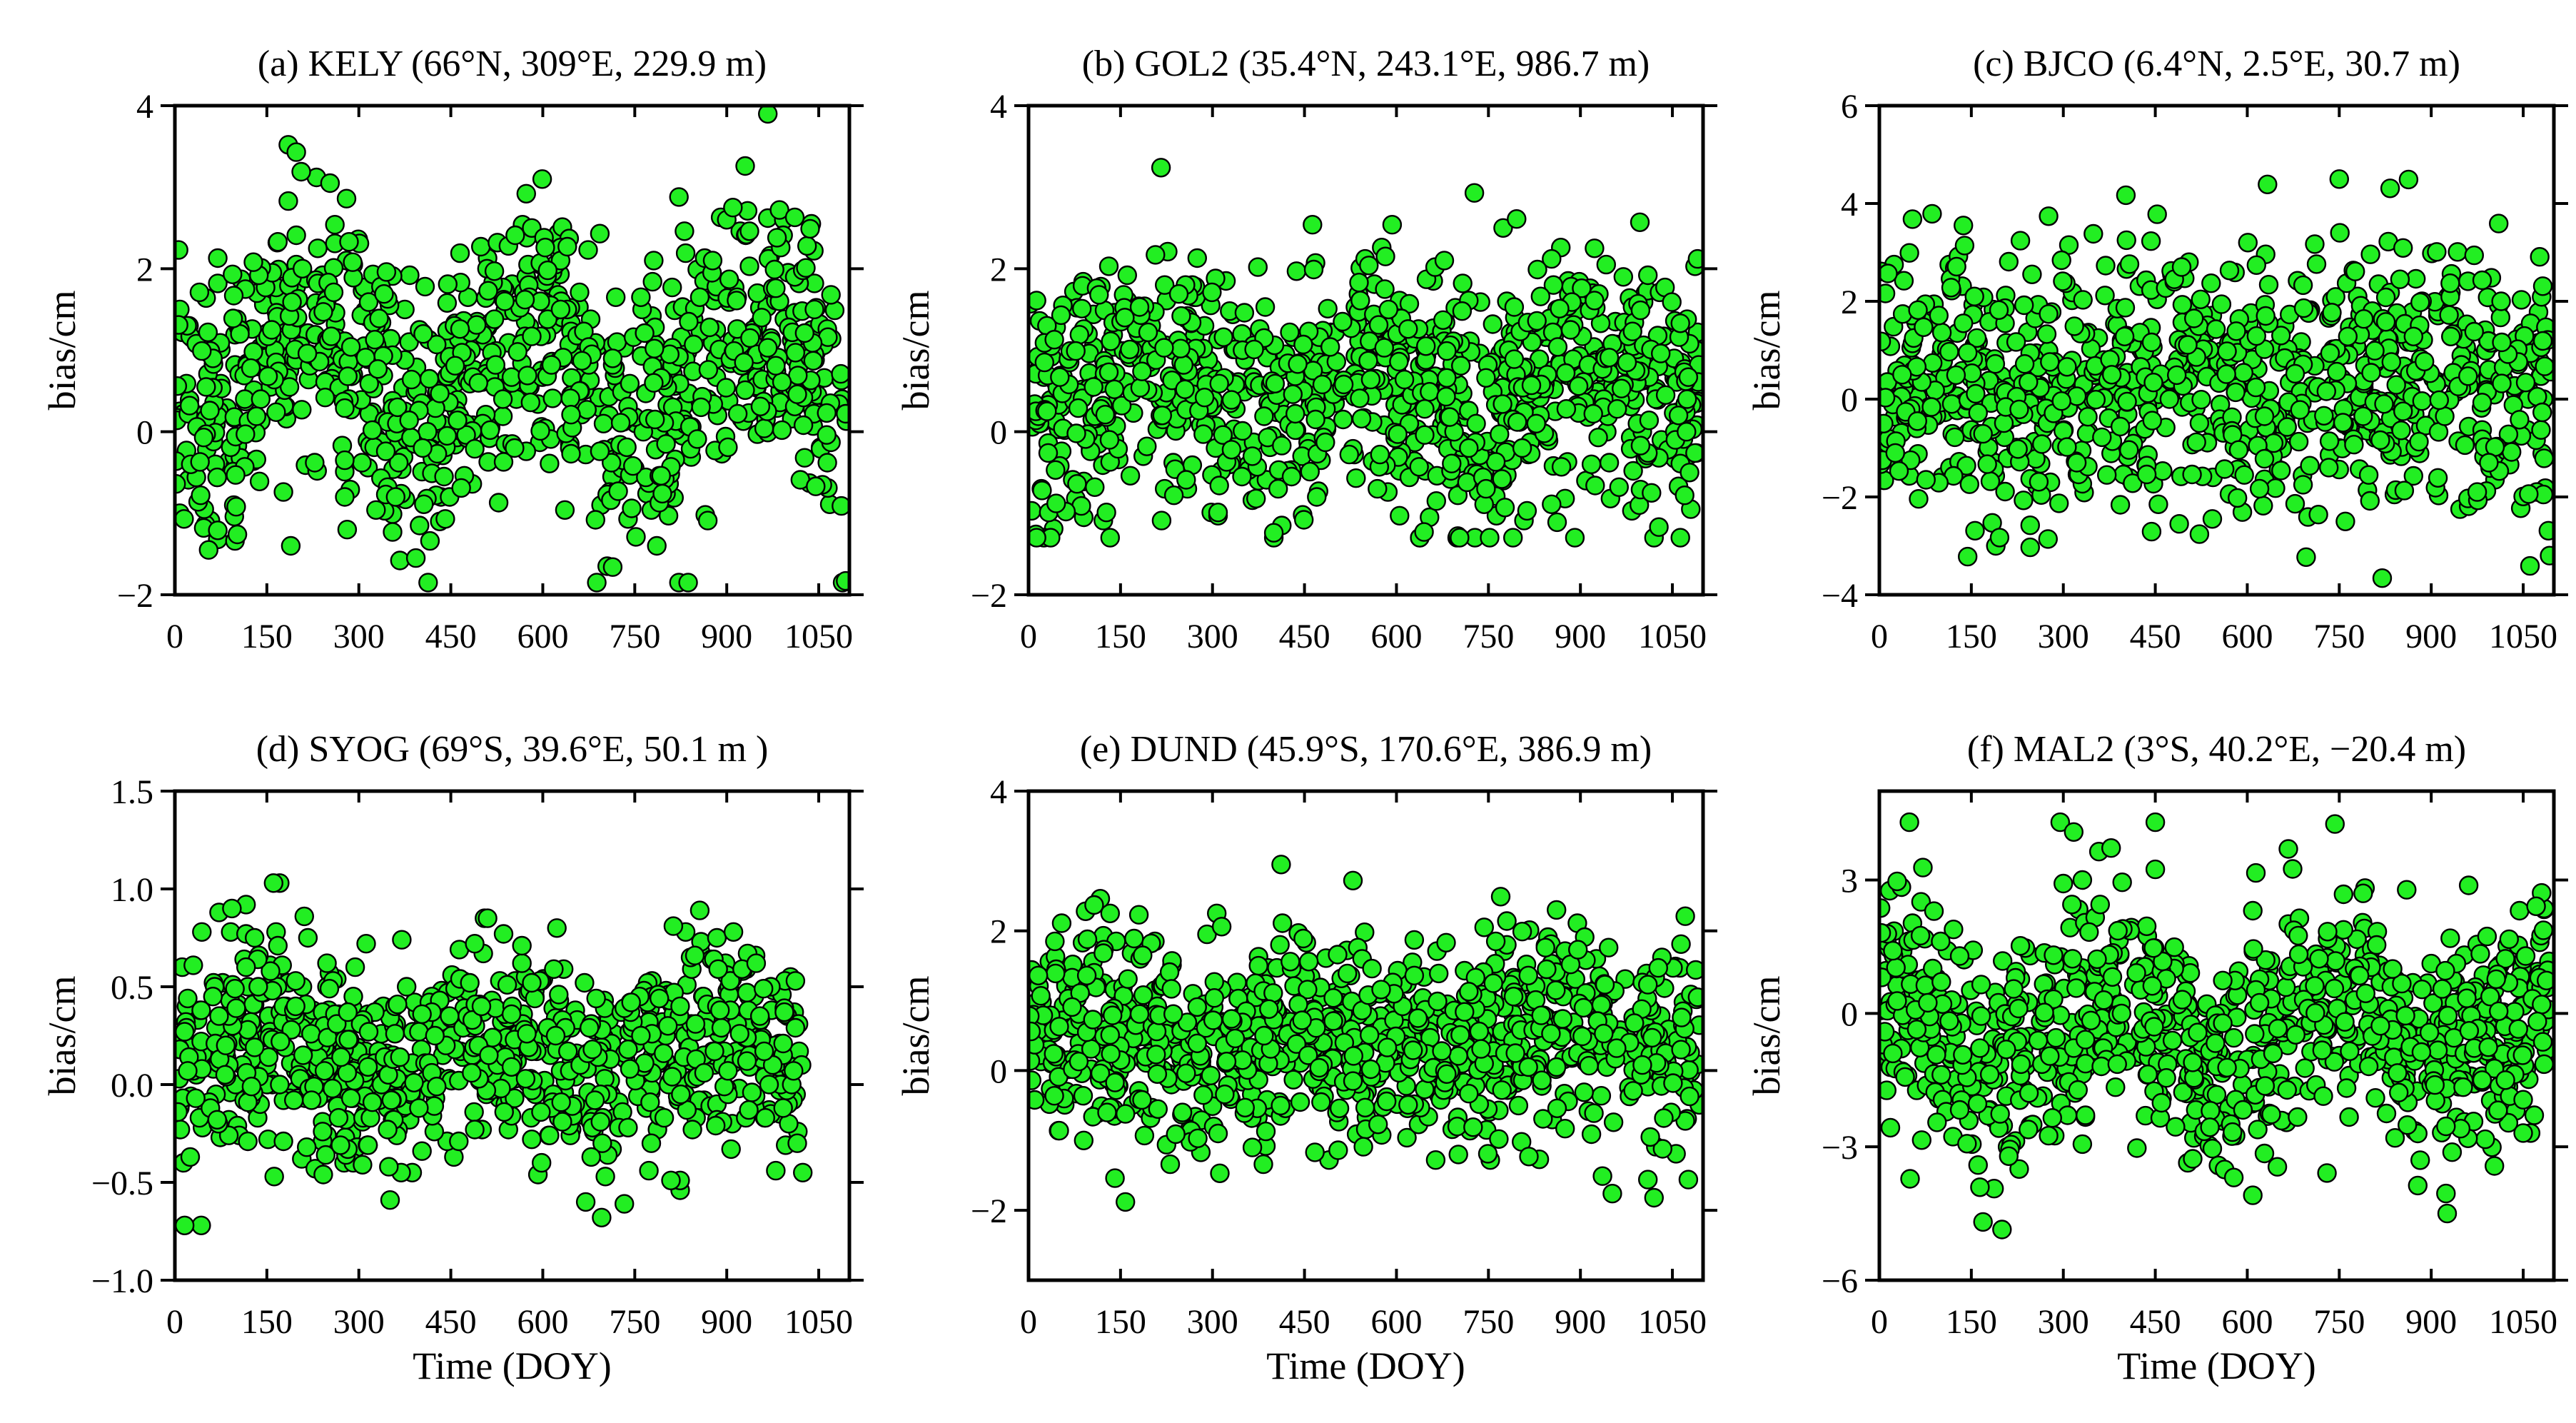 Image resolution: width=2576 pixels, height=1423 pixels. Describe the element at coordinates (144, 107) in the screenshot. I see `y-tick-label: 4` at that location.